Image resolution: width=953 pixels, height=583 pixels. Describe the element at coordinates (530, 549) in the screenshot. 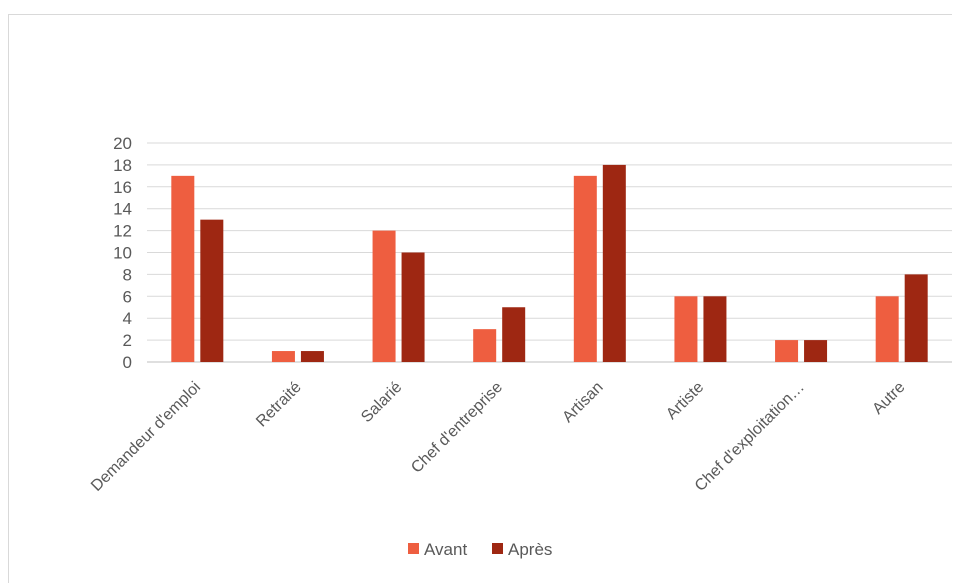

I see `legend-label: Après` at that location.